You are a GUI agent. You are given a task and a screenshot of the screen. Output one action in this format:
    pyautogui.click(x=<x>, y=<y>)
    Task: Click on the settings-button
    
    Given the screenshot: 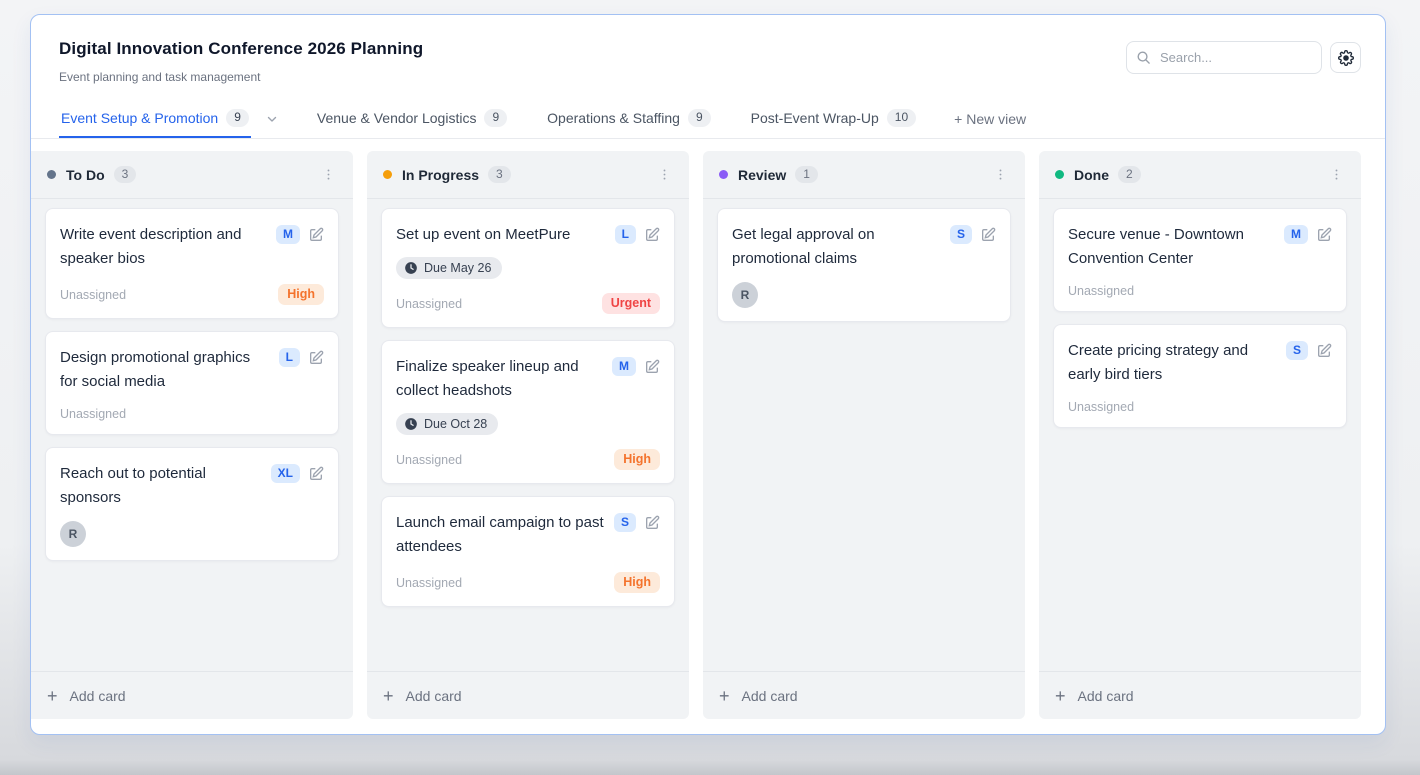 What is the action you would take?
    pyautogui.click(x=1345, y=57)
    